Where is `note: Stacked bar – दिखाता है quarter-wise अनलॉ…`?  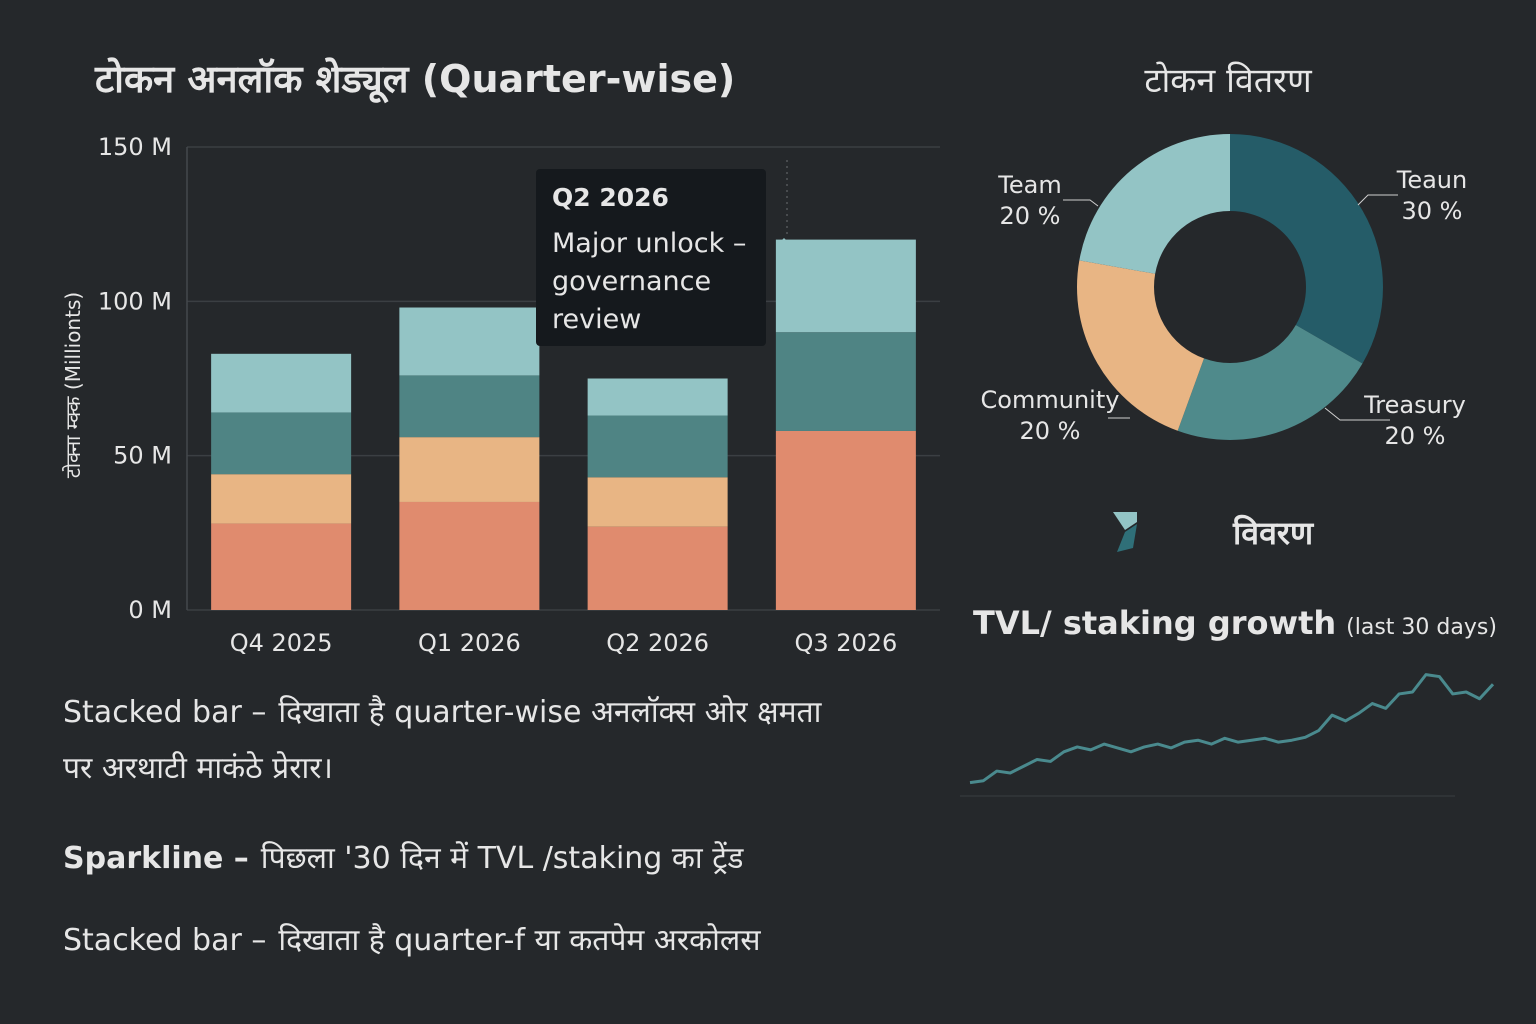 note: Stacked bar – दिखाता है quarter-wise अनलॉ… is located at coordinates (443, 712).